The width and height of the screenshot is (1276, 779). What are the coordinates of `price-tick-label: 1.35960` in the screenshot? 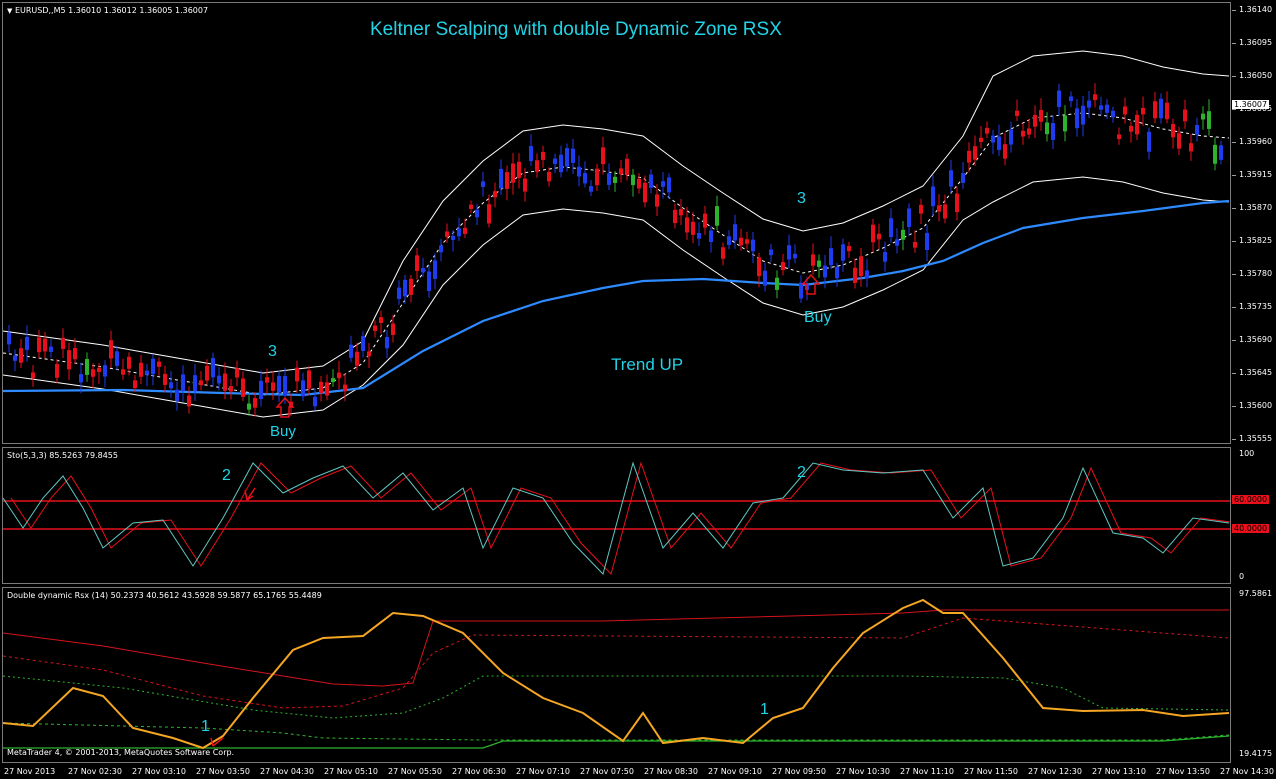 It's located at (1256, 141).